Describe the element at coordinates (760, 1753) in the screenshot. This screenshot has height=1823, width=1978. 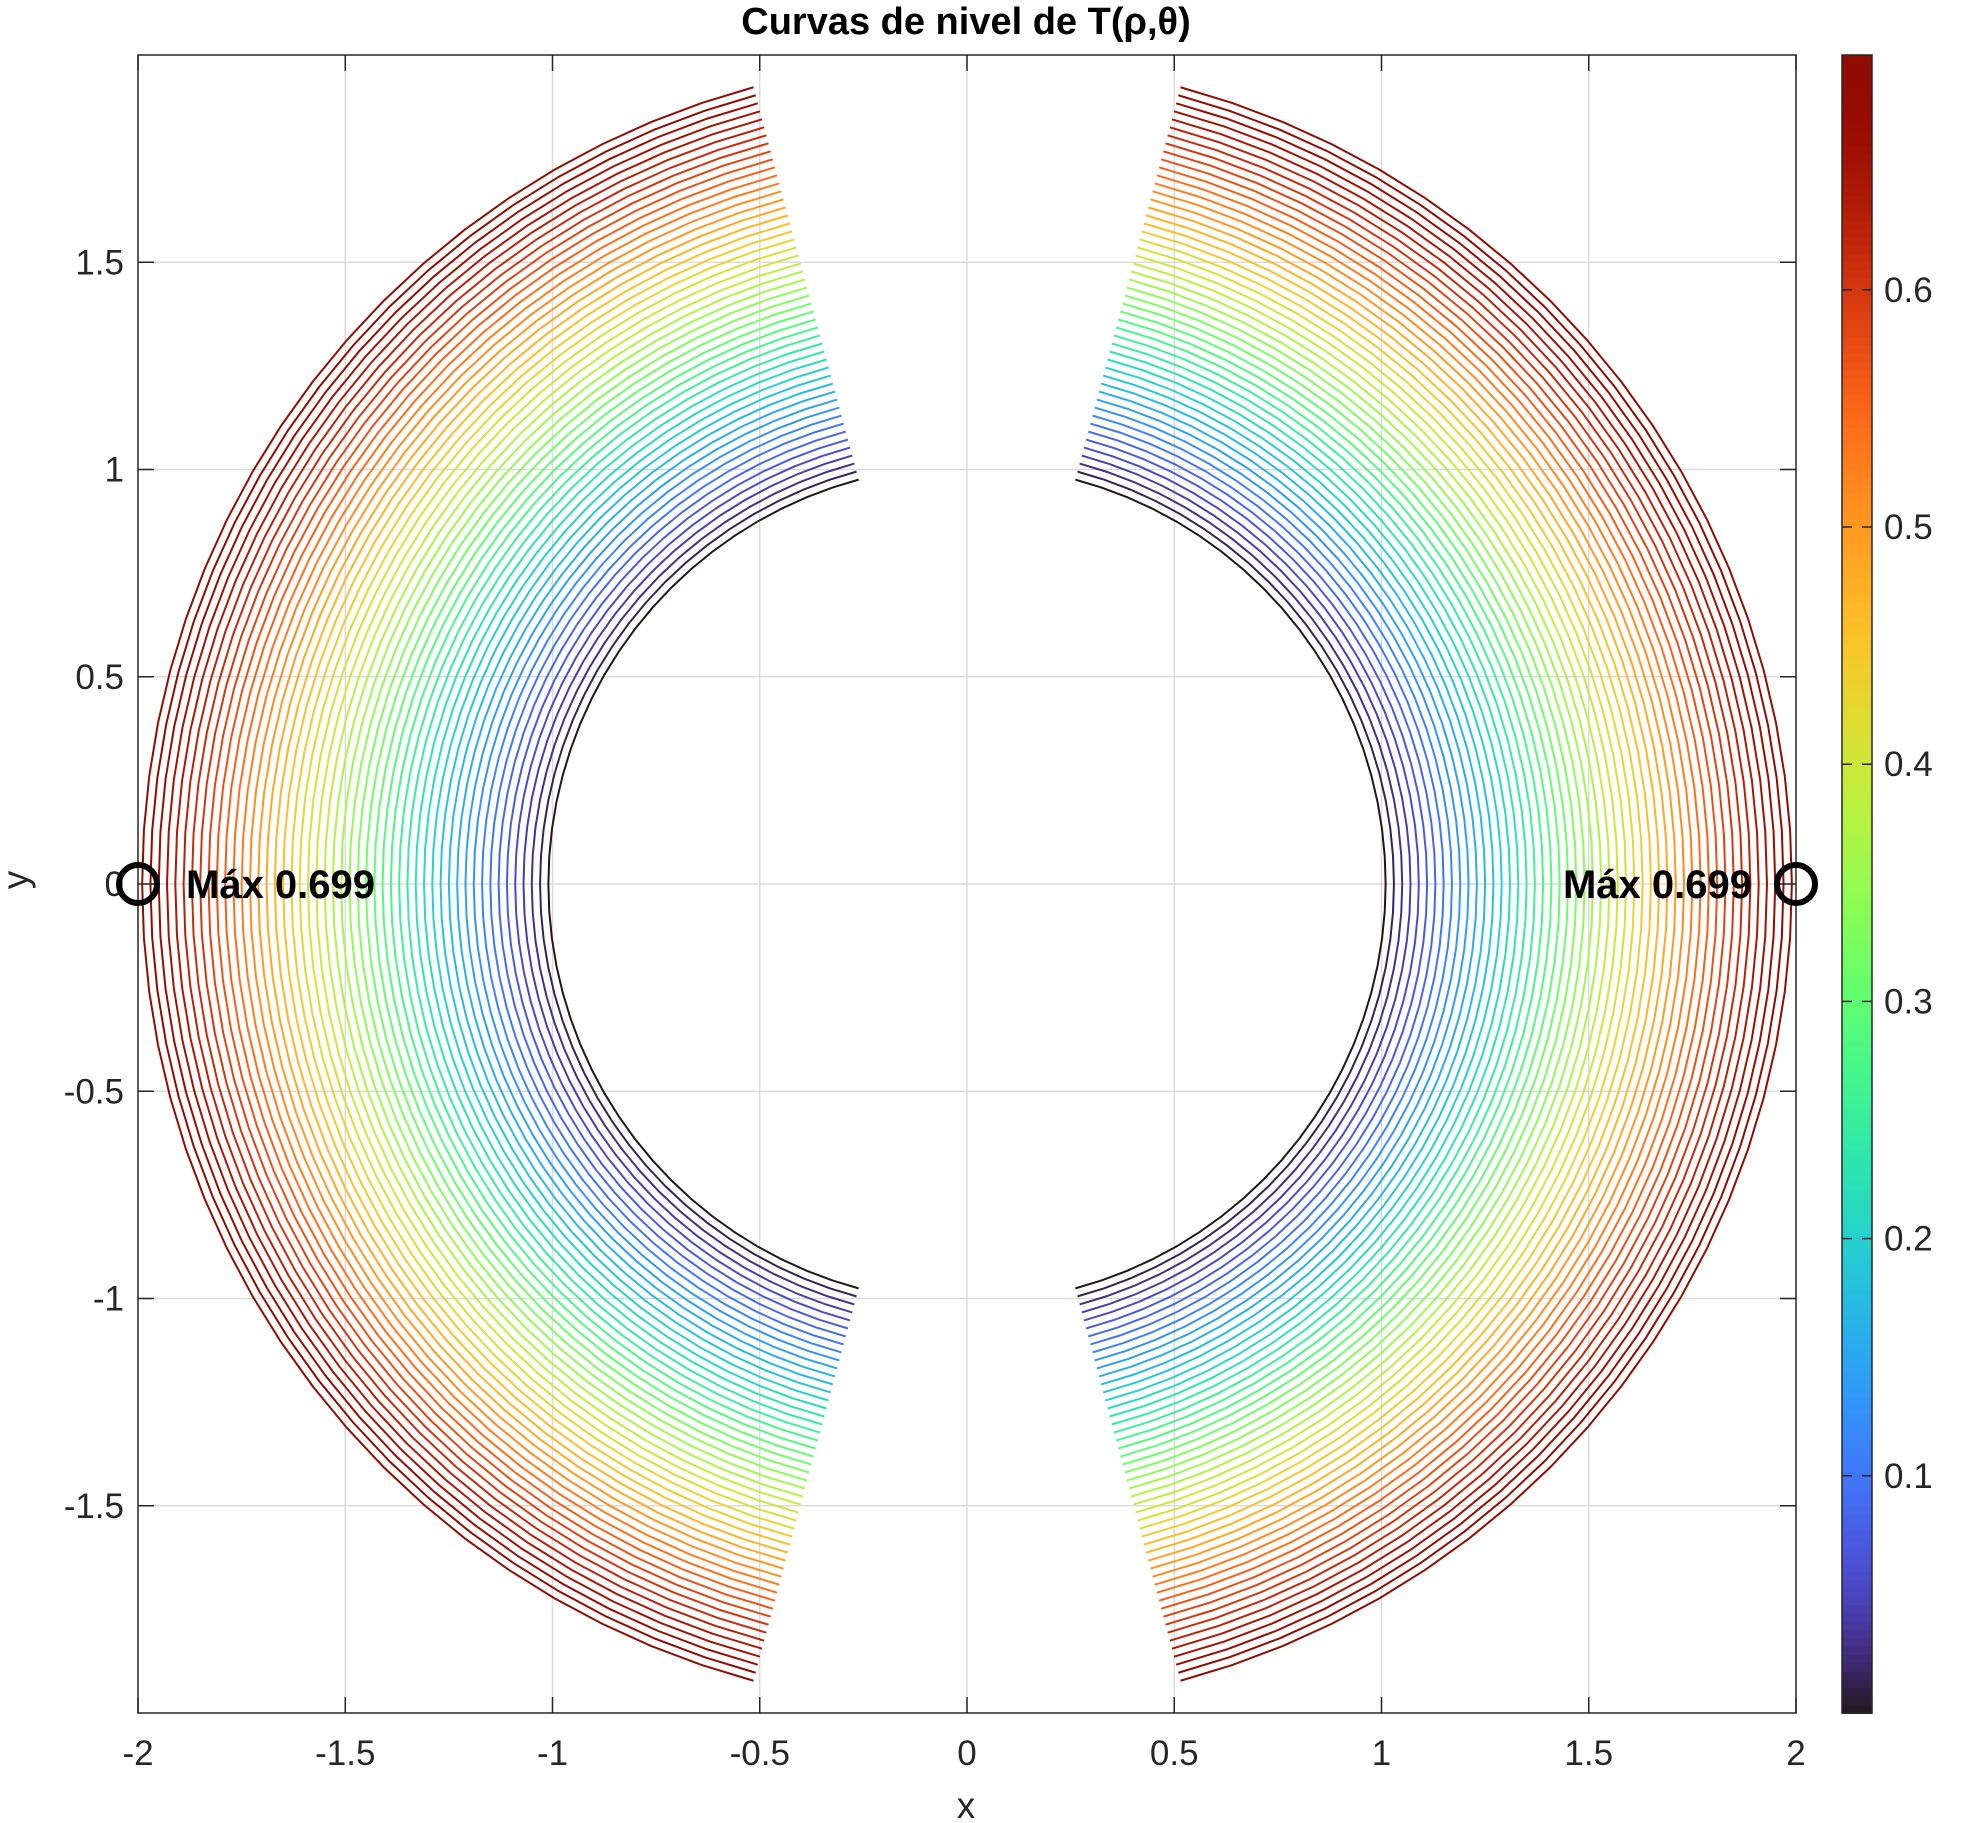
I see `x-tick-label: -0.5` at that location.